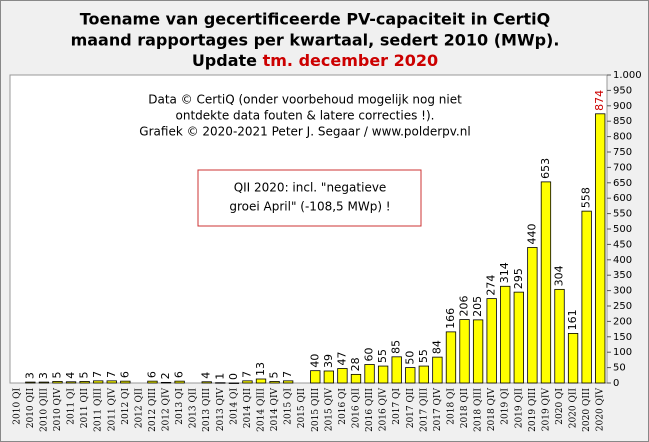  What do you see at coordinates (491, 285) in the screenshot?
I see `value-label: 274` at bounding box center [491, 285].